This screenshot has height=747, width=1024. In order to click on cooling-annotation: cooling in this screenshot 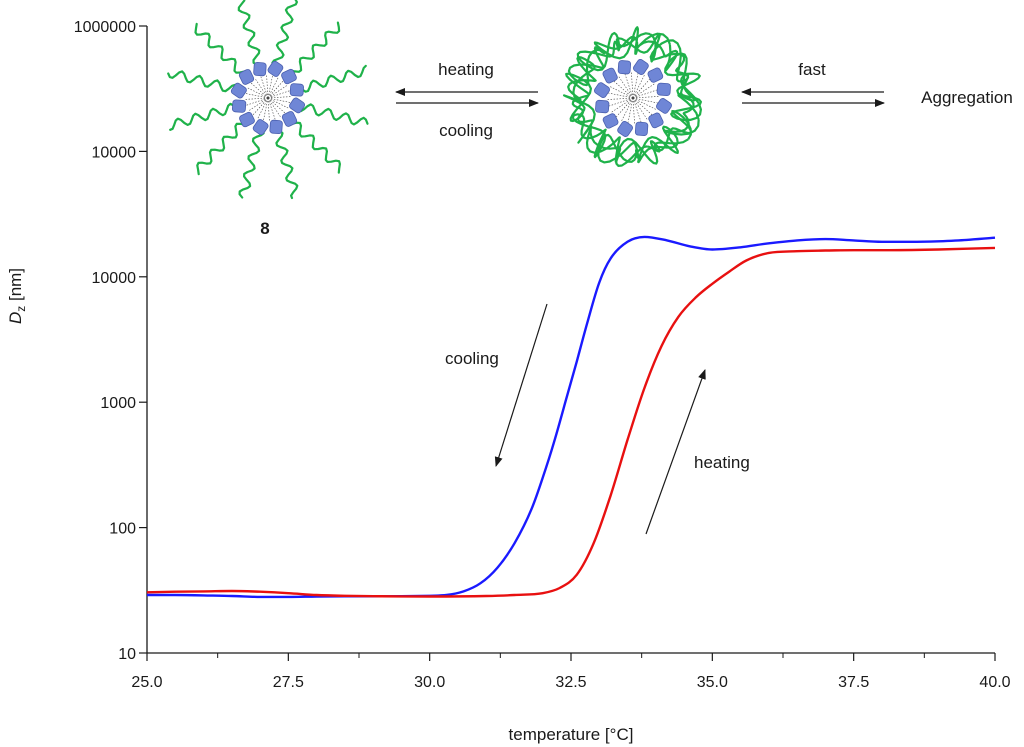, I will do `click(472, 358)`.